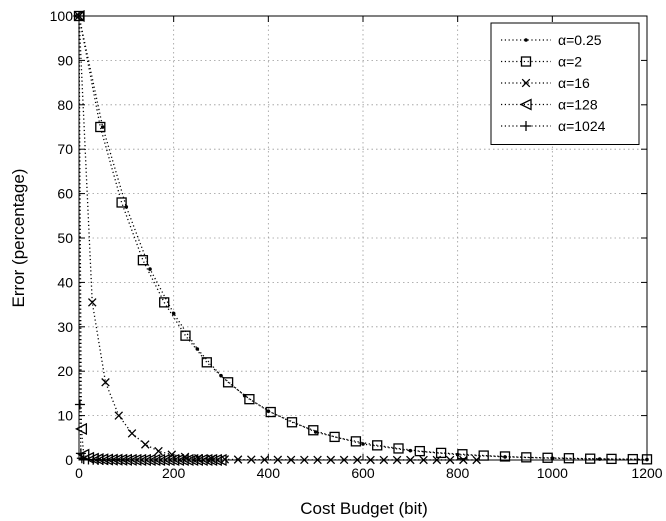 The width and height of the screenshot is (666, 521). What do you see at coordinates (551, 40) in the screenshot?
I see `legend-entry: α=0.25` at bounding box center [551, 40].